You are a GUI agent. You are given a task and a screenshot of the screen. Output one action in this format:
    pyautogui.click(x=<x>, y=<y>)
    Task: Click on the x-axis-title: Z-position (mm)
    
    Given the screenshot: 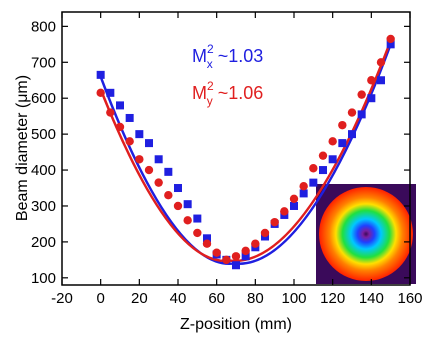 What is the action you would take?
    pyautogui.click(x=236, y=324)
    